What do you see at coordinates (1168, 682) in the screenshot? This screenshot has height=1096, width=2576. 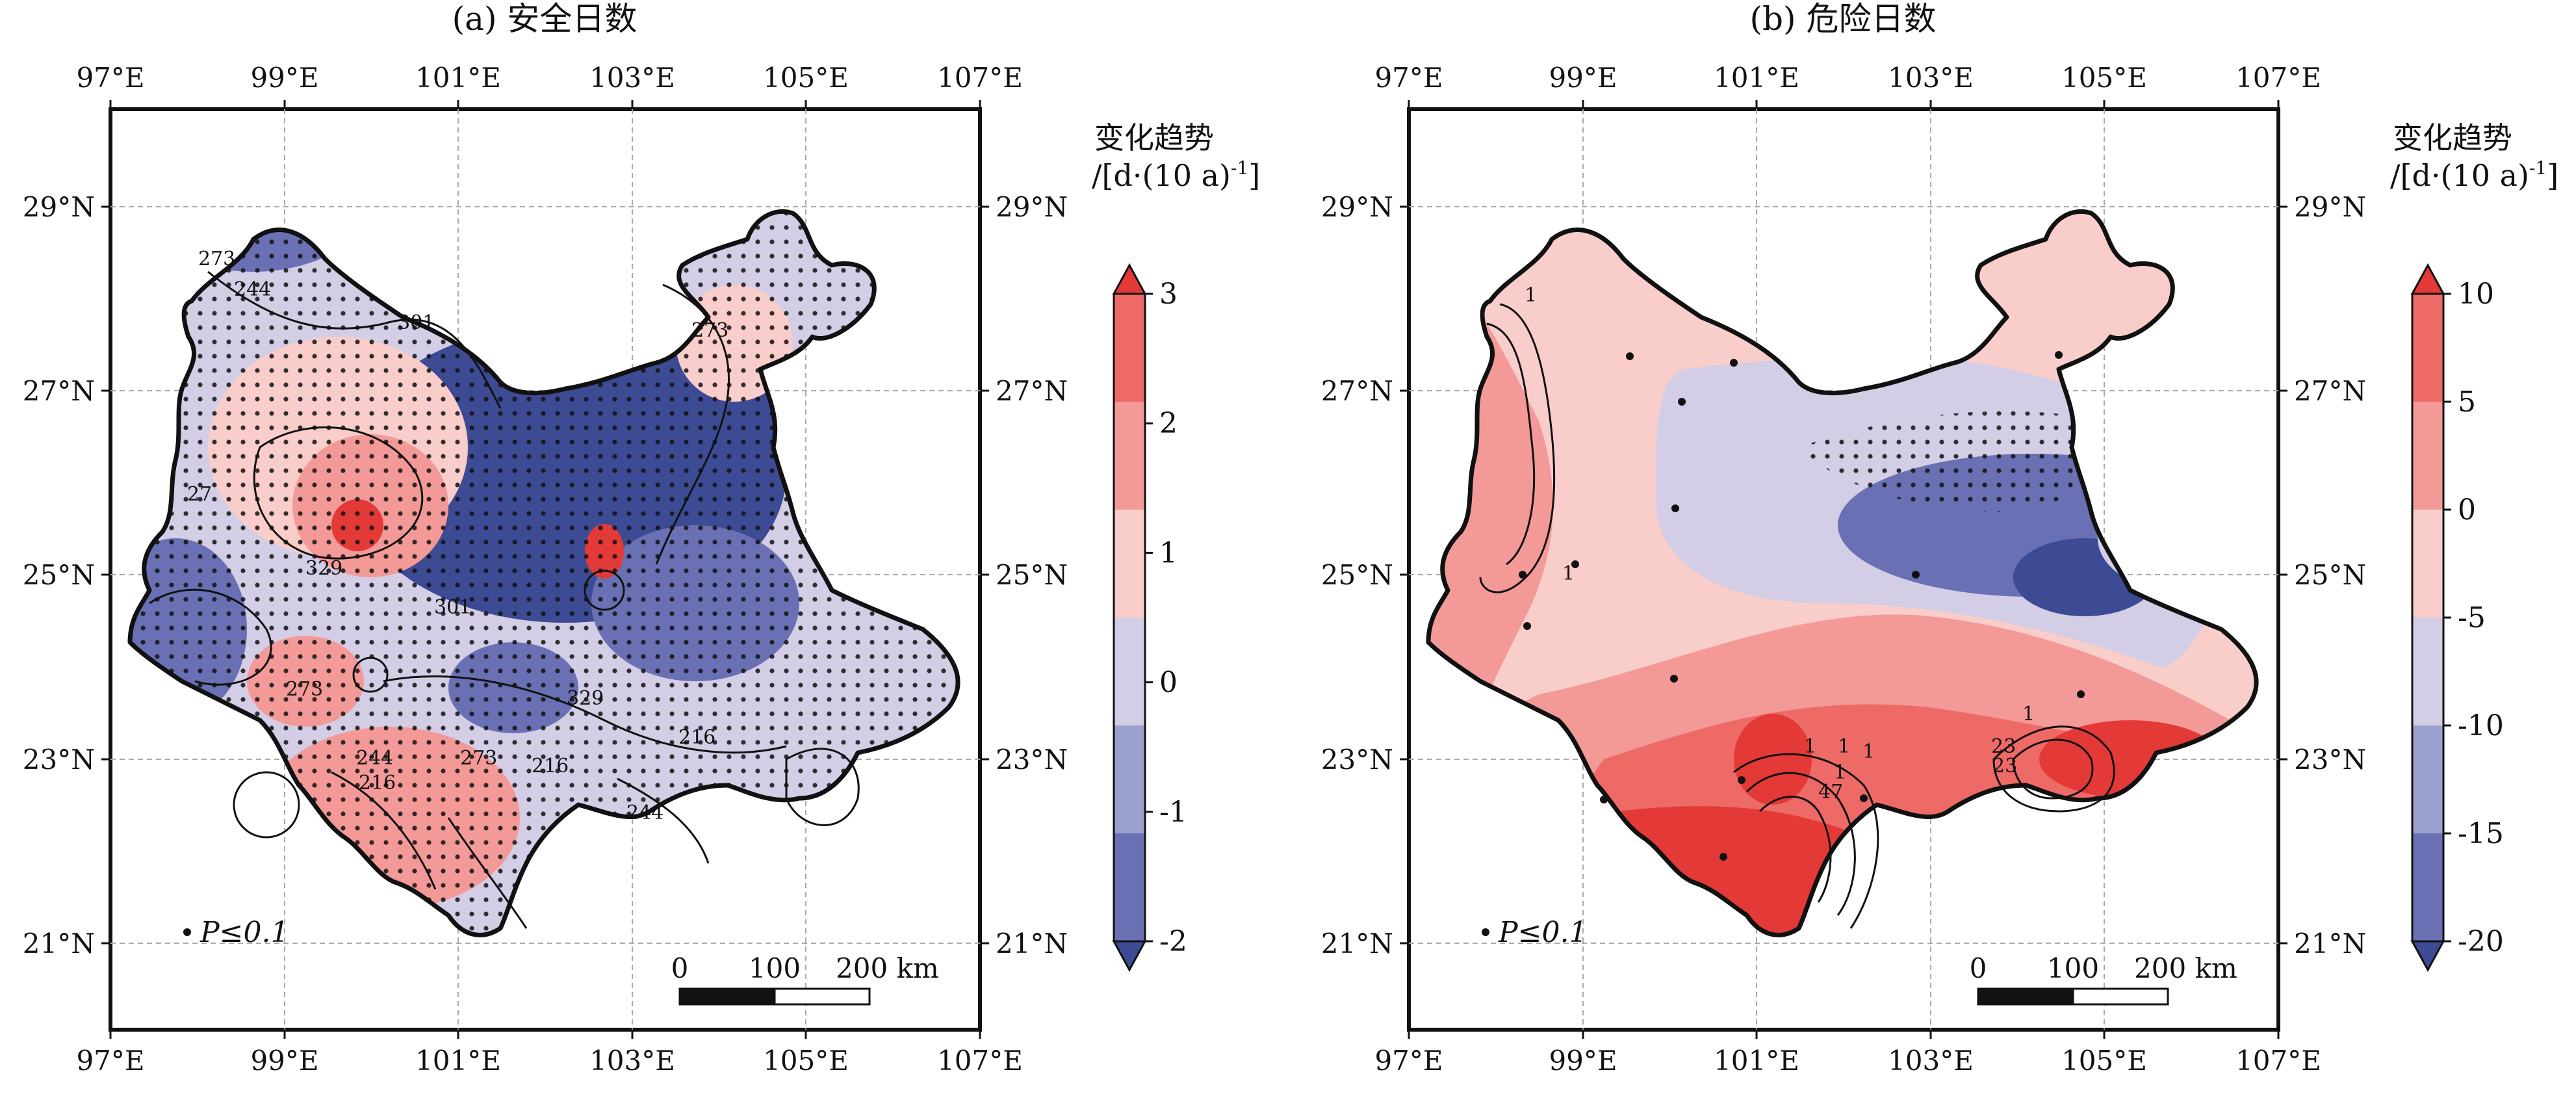 I see `colorbar-tick-label: 0` at bounding box center [1168, 682].